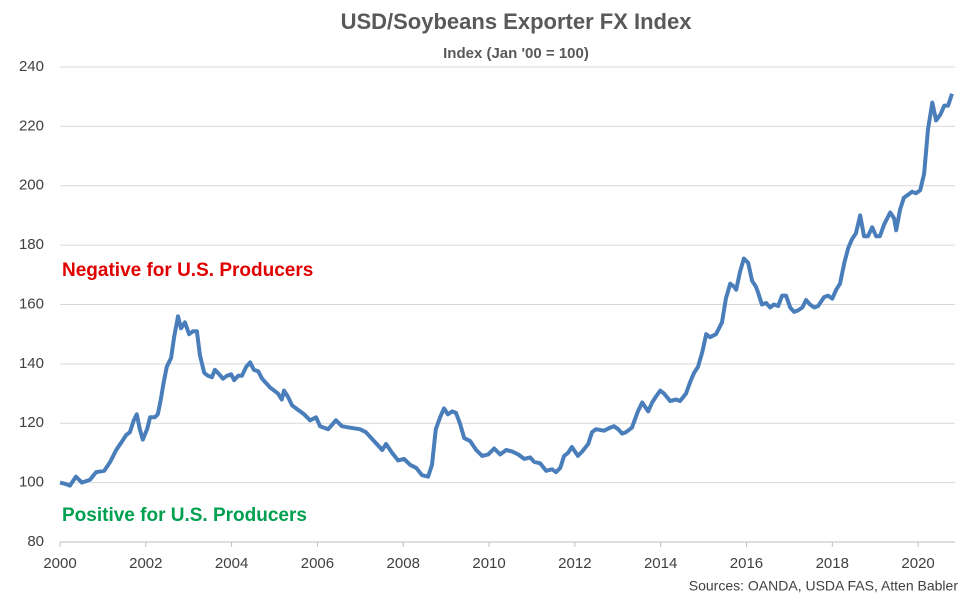 Image resolution: width=975 pixels, height=601 pixels. What do you see at coordinates (517, 21) in the screenshot?
I see `chart-title: USD/Soybeans Exporter FX Index` at bounding box center [517, 21].